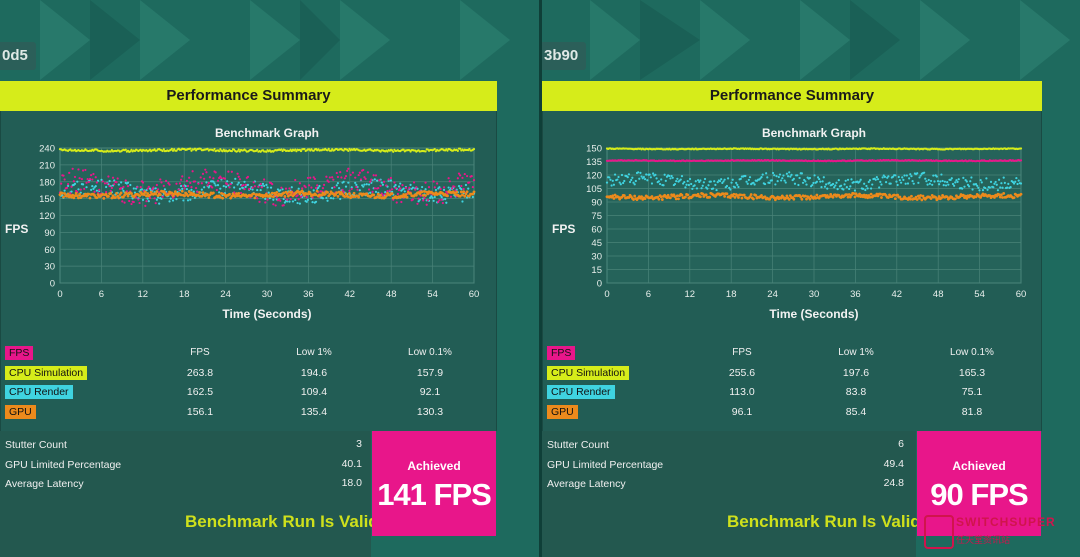  Describe the element at coordinates (430, 352) in the screenshot. I see `column-header-low-0-1-: Low 0.1%` at that location.